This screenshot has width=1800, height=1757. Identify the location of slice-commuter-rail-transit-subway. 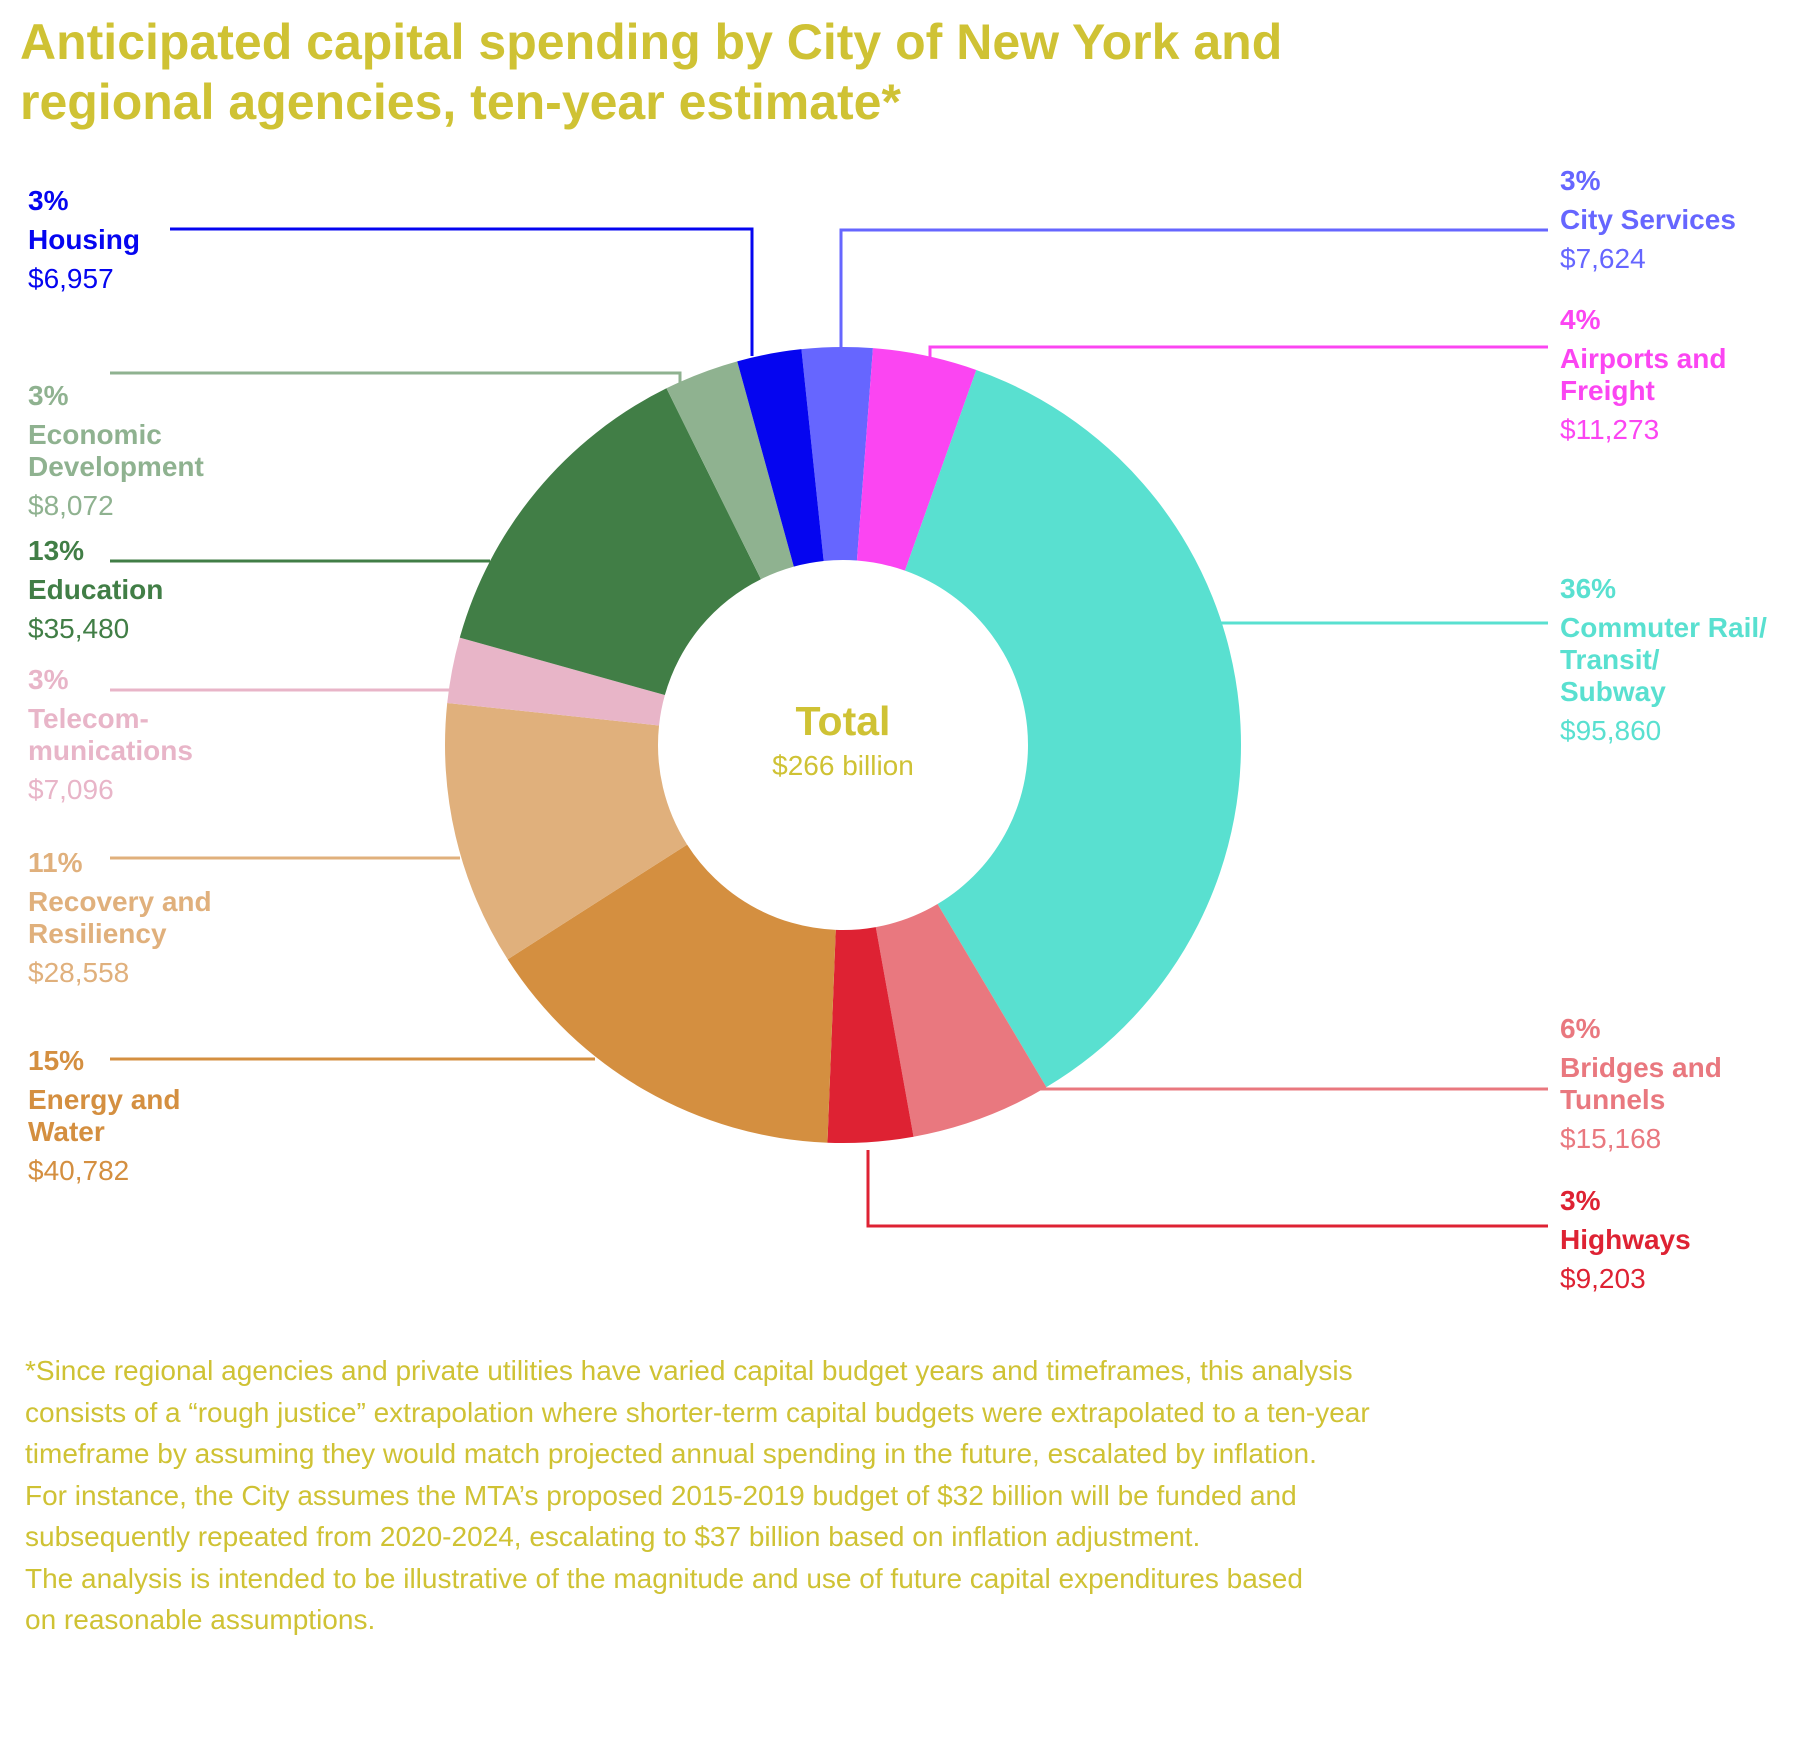
(1073, 728).